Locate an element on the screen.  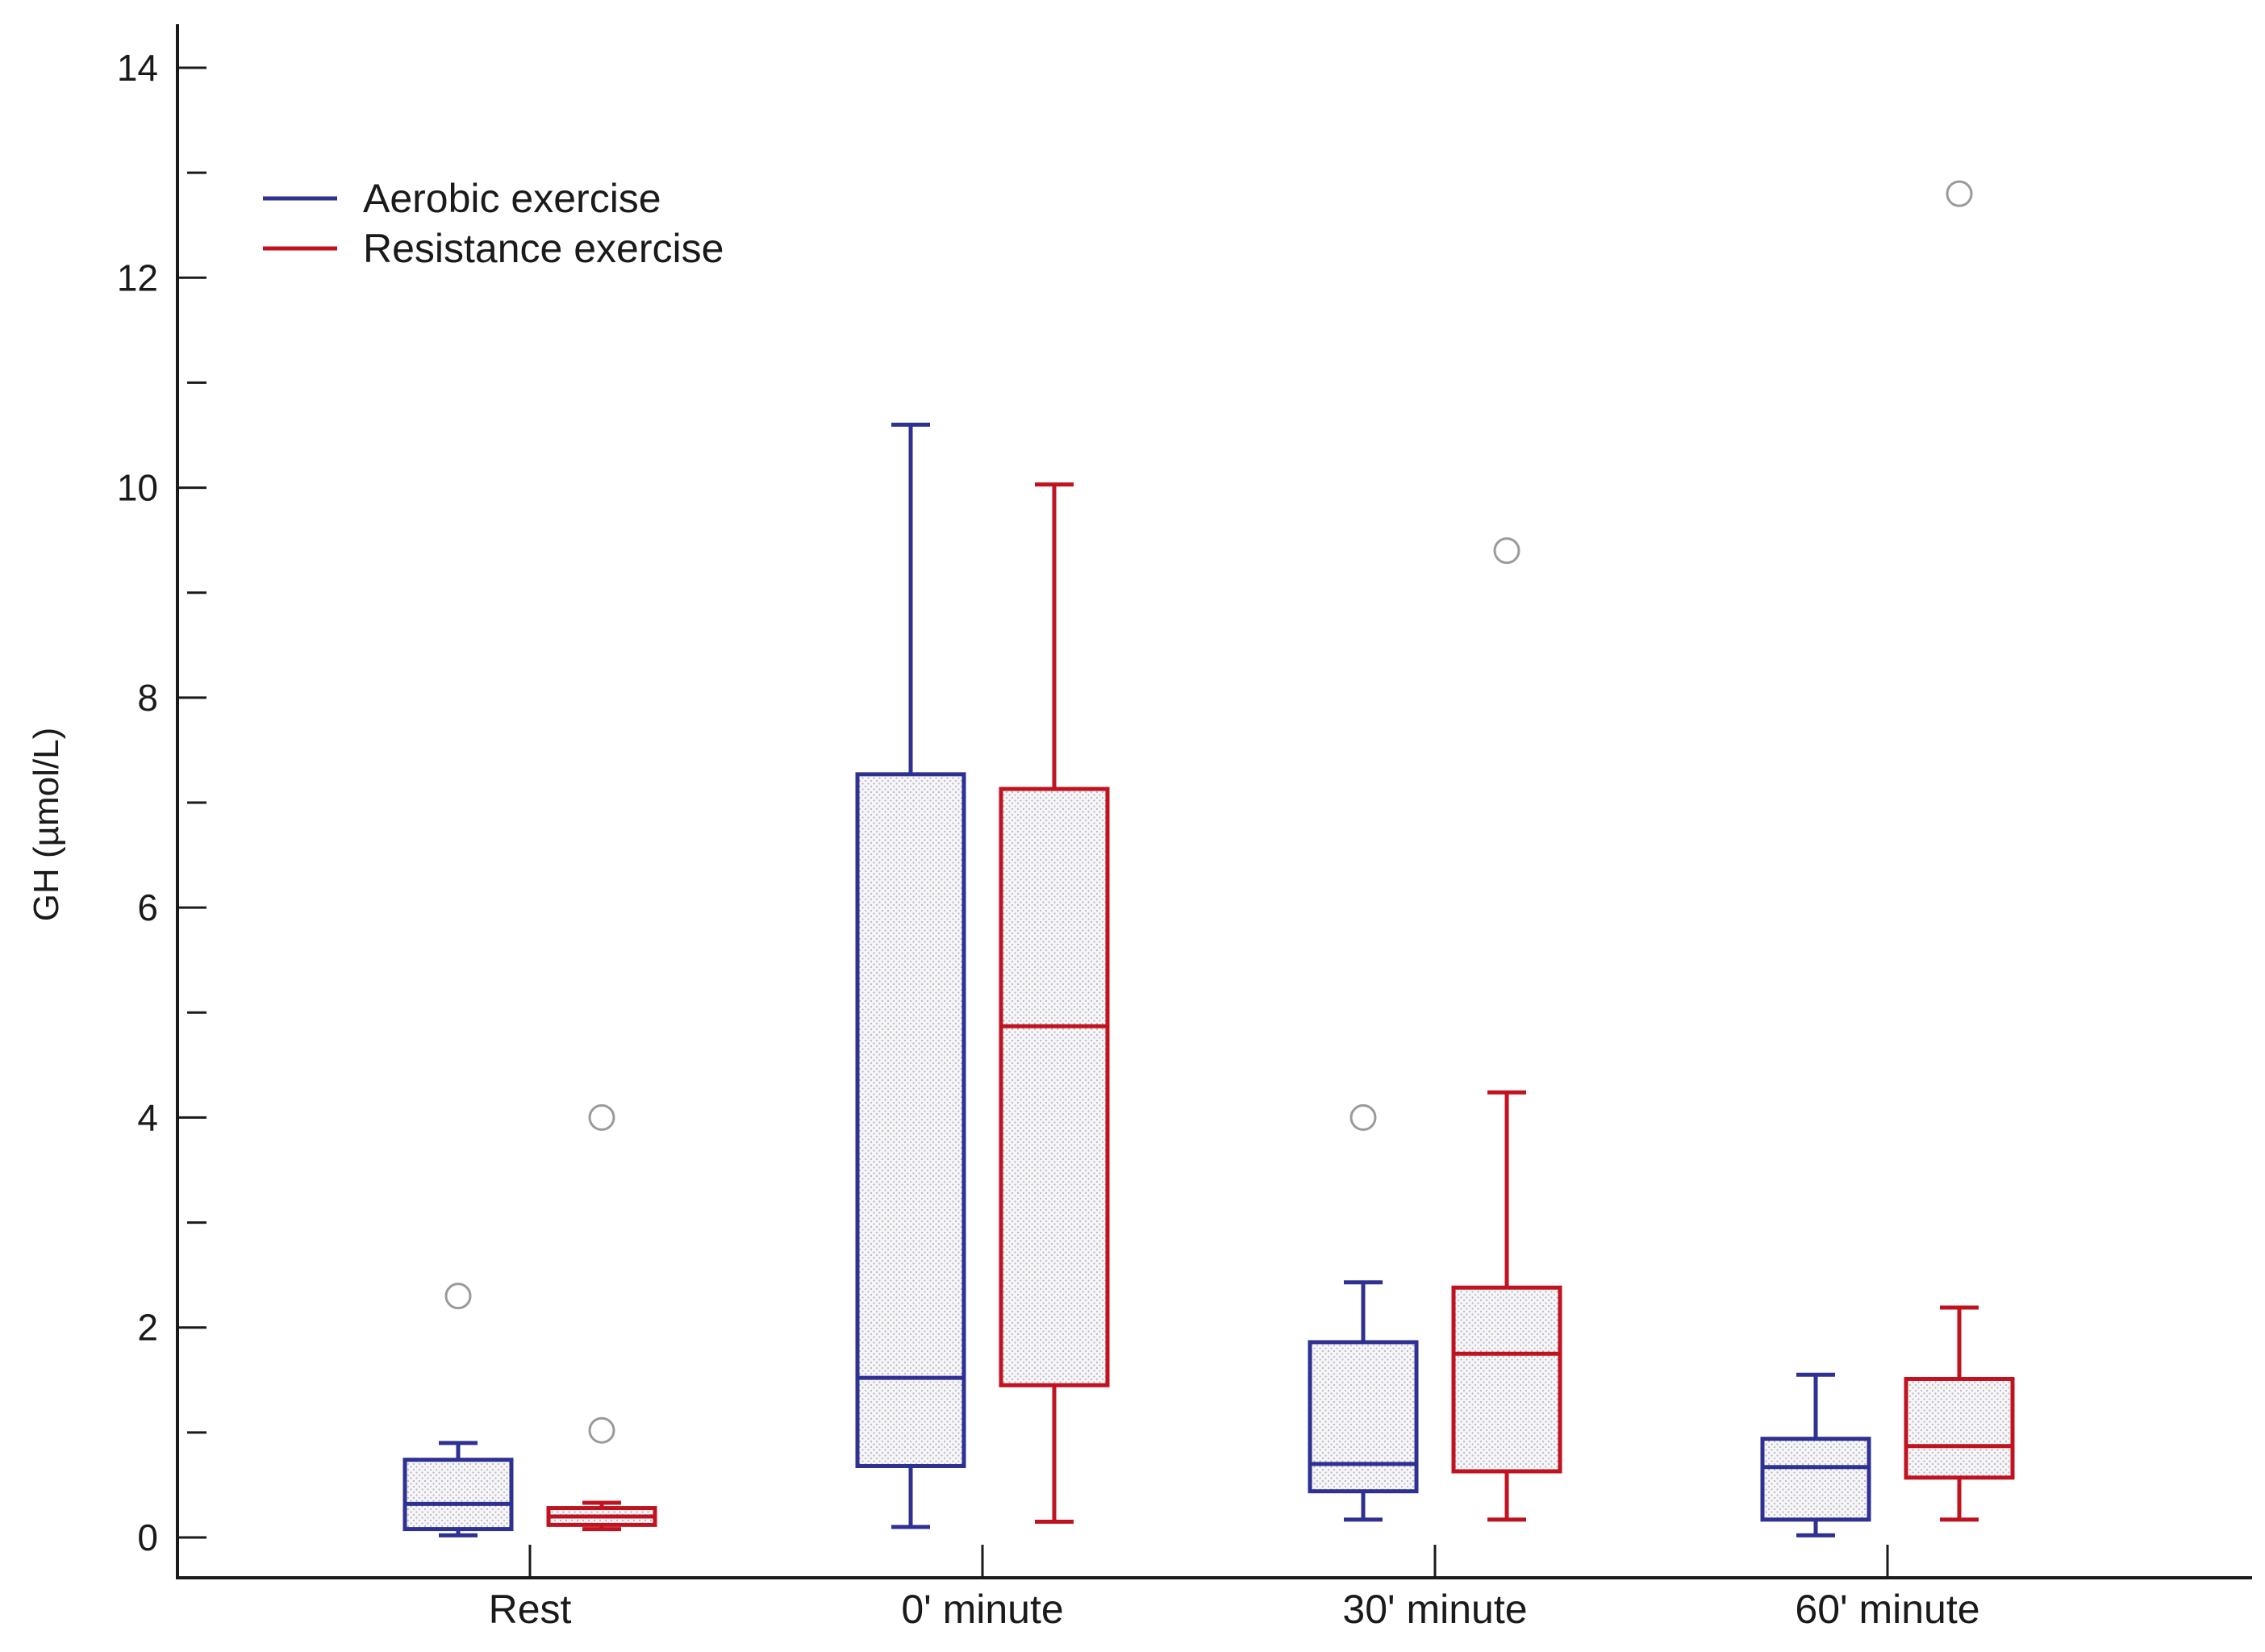
box-aerobic-exercise-0-minute is located at coordinates (911, 975).